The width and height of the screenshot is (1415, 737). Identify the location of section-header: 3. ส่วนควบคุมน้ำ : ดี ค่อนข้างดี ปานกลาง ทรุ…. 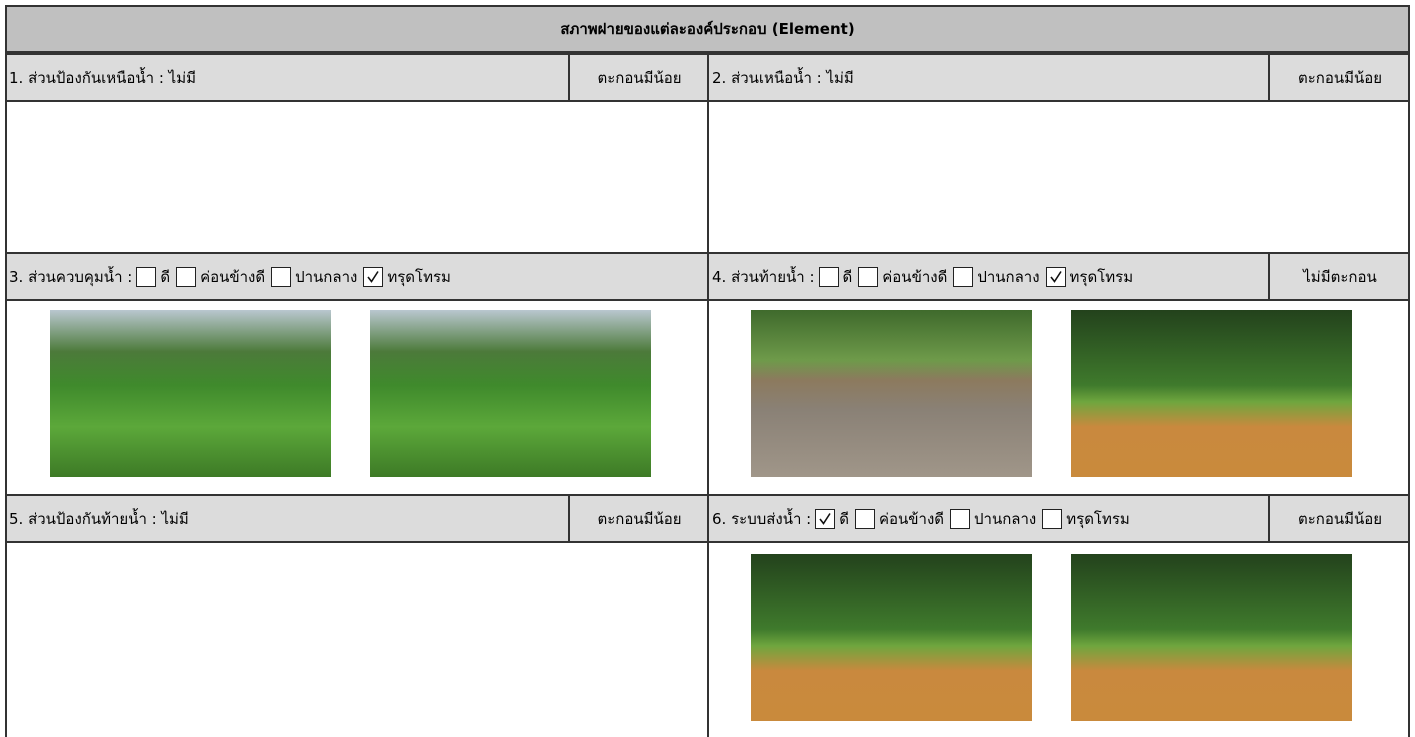
(357, 276).